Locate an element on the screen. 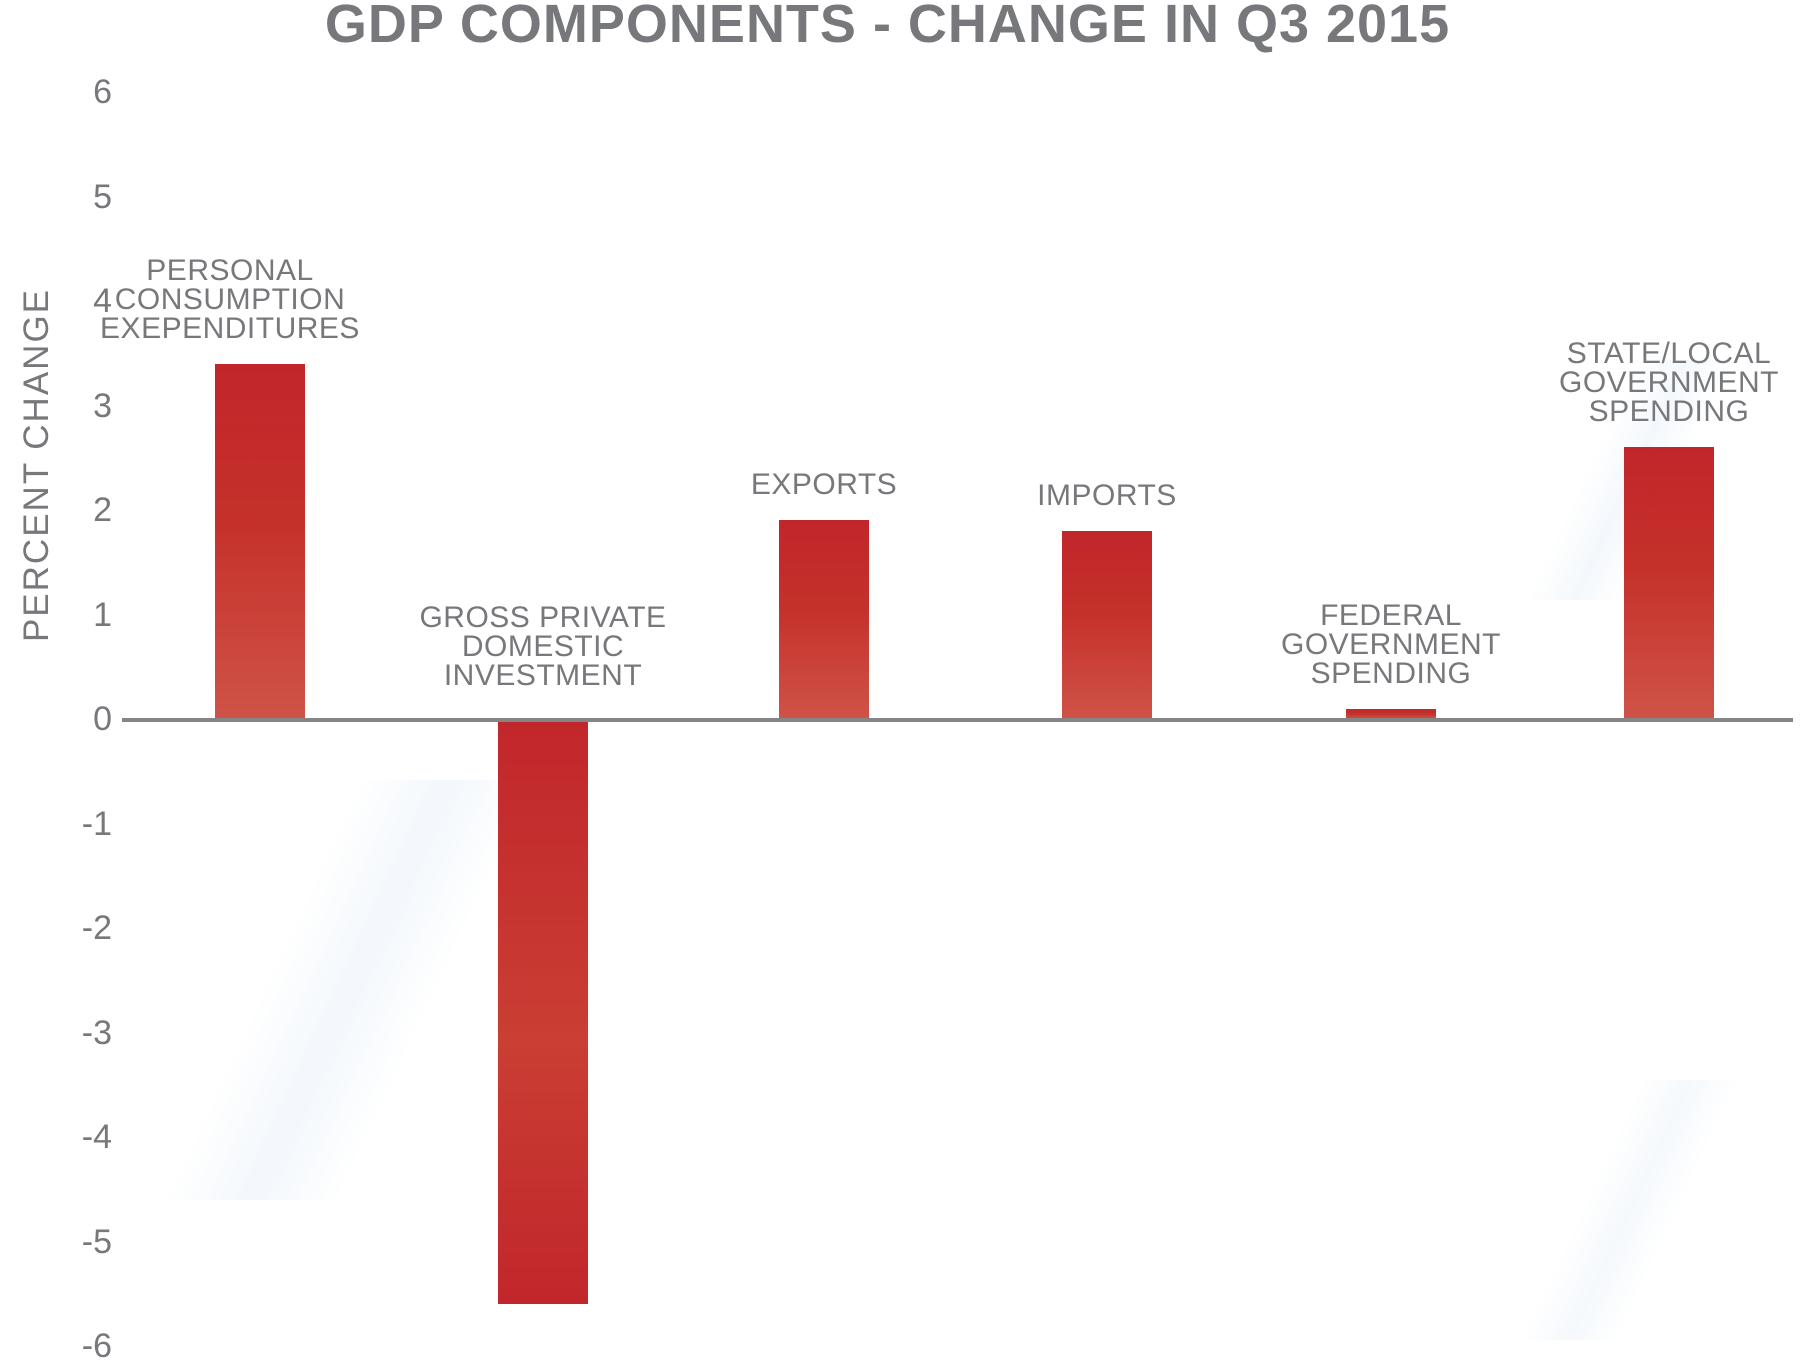 This screenshot has height=1368, width=1800. bar-personal-consumption-exependitures is located at coordinates (260, 541).